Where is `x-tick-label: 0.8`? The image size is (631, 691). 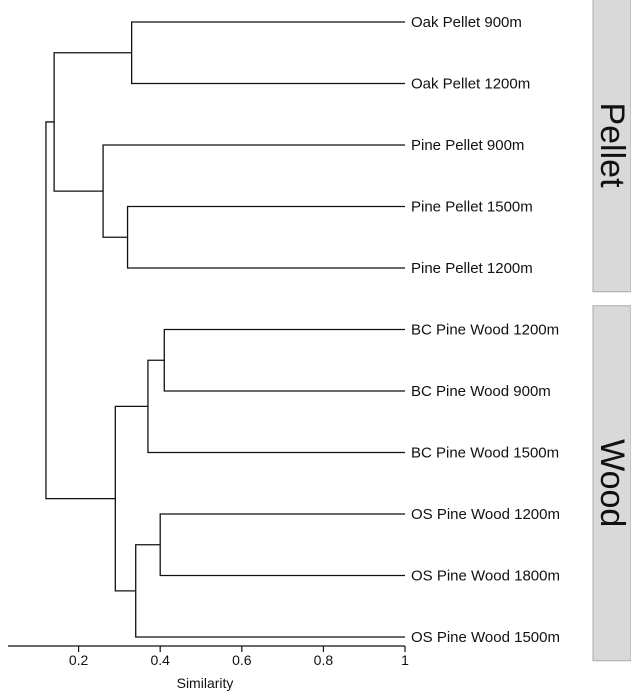 x-tick-label: 0.8 is located at coordinates (324, 660).